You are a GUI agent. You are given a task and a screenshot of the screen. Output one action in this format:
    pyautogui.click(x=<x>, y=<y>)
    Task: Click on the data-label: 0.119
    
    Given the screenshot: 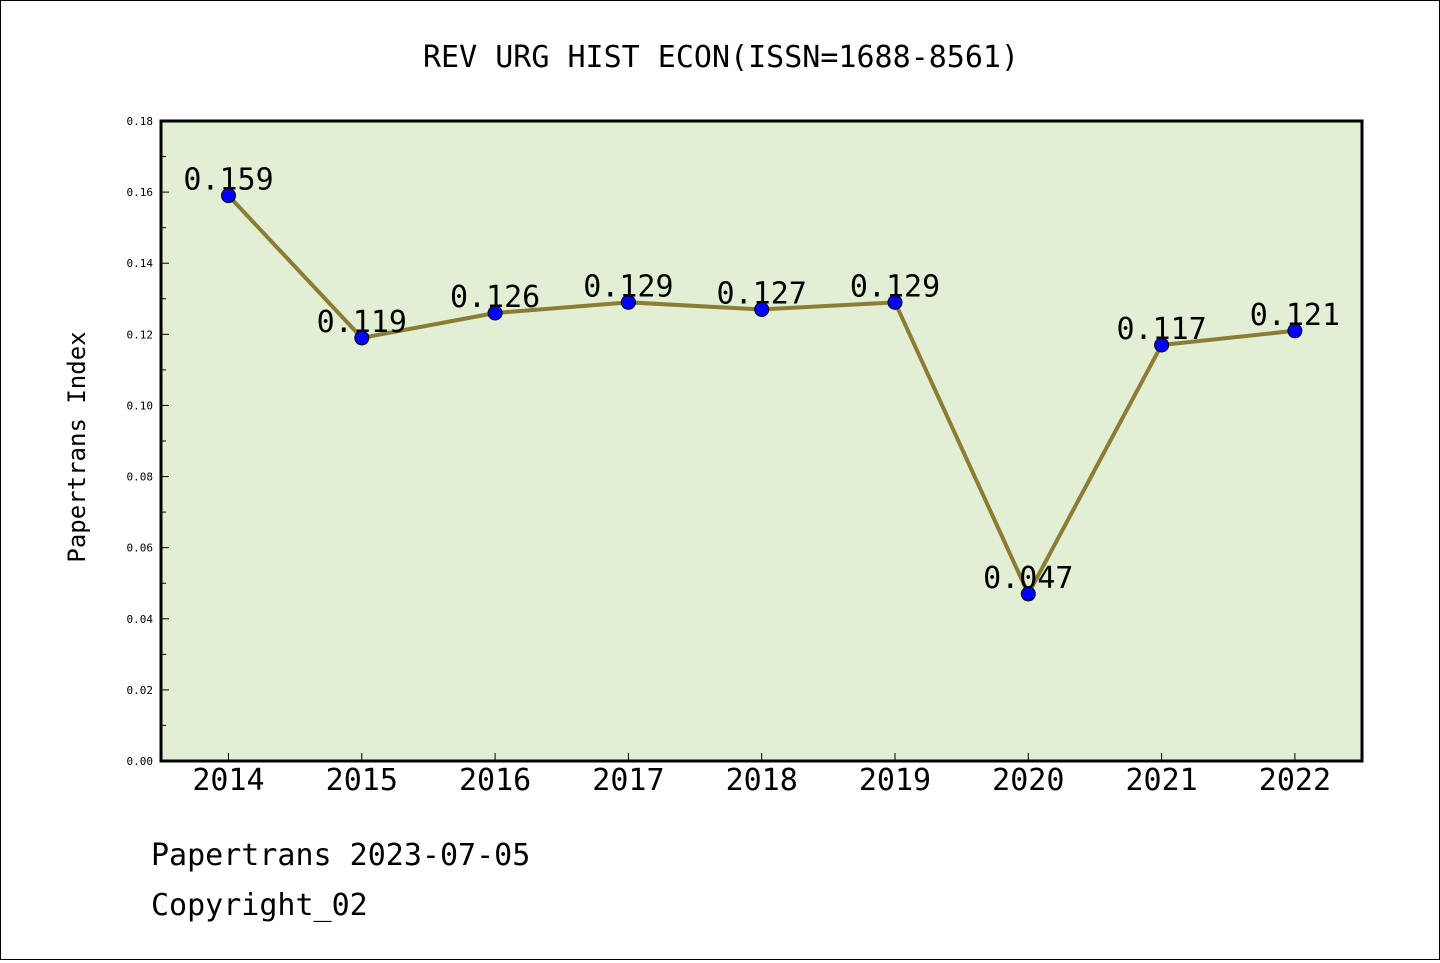 What is the action you would take?
    pyautogui.click(x=362, y=322)
    